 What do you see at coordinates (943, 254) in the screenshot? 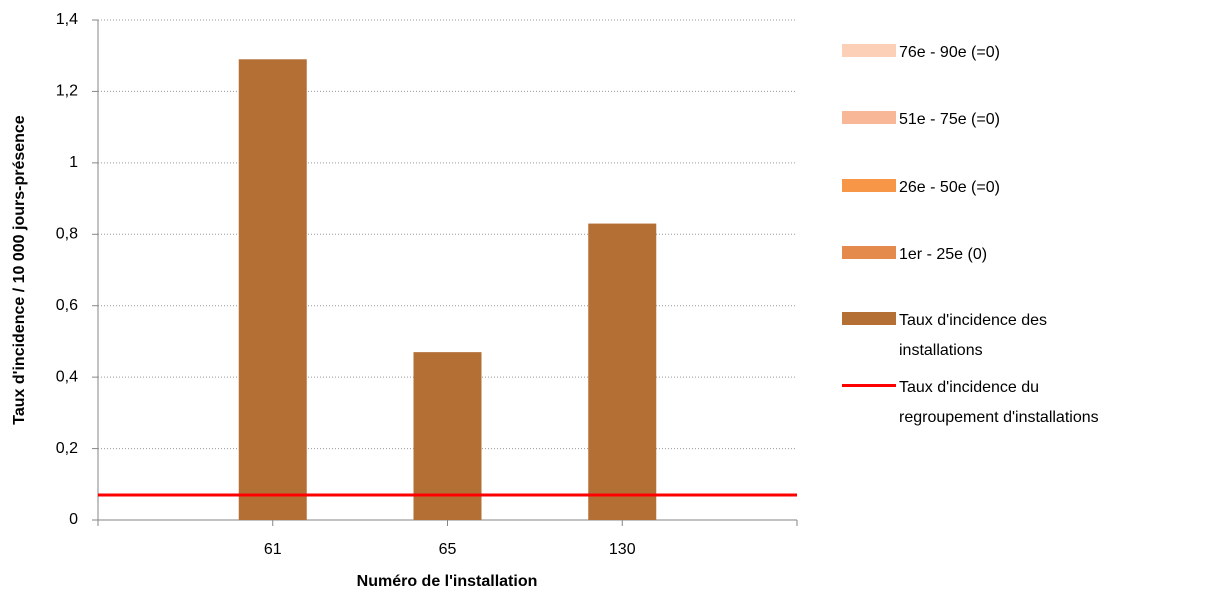
I see `legend-label: 1er - 25e (0)` at bounding box center [943, 254].